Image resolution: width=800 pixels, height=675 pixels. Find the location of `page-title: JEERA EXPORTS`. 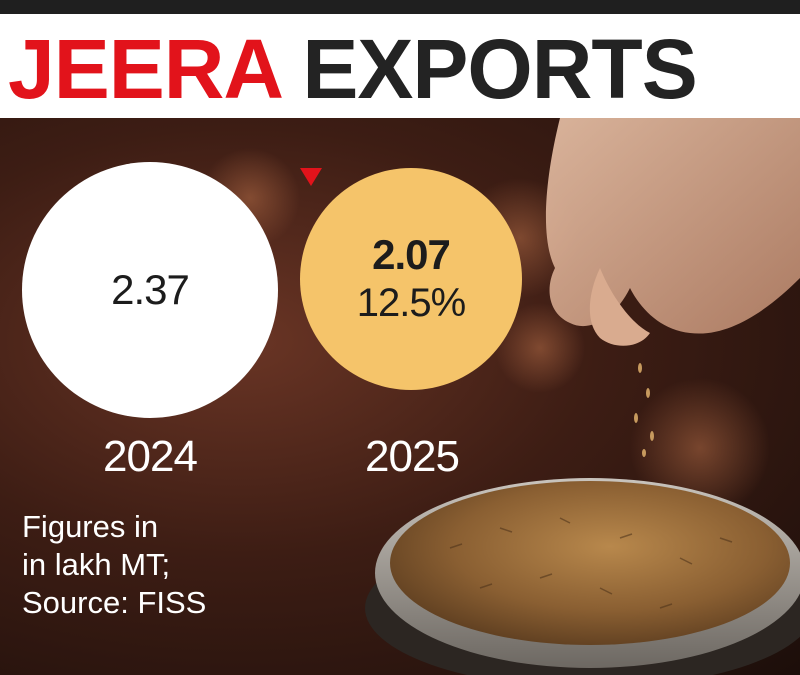

page-title: JEERA EXPORTS is located at coordinates (353, 69).